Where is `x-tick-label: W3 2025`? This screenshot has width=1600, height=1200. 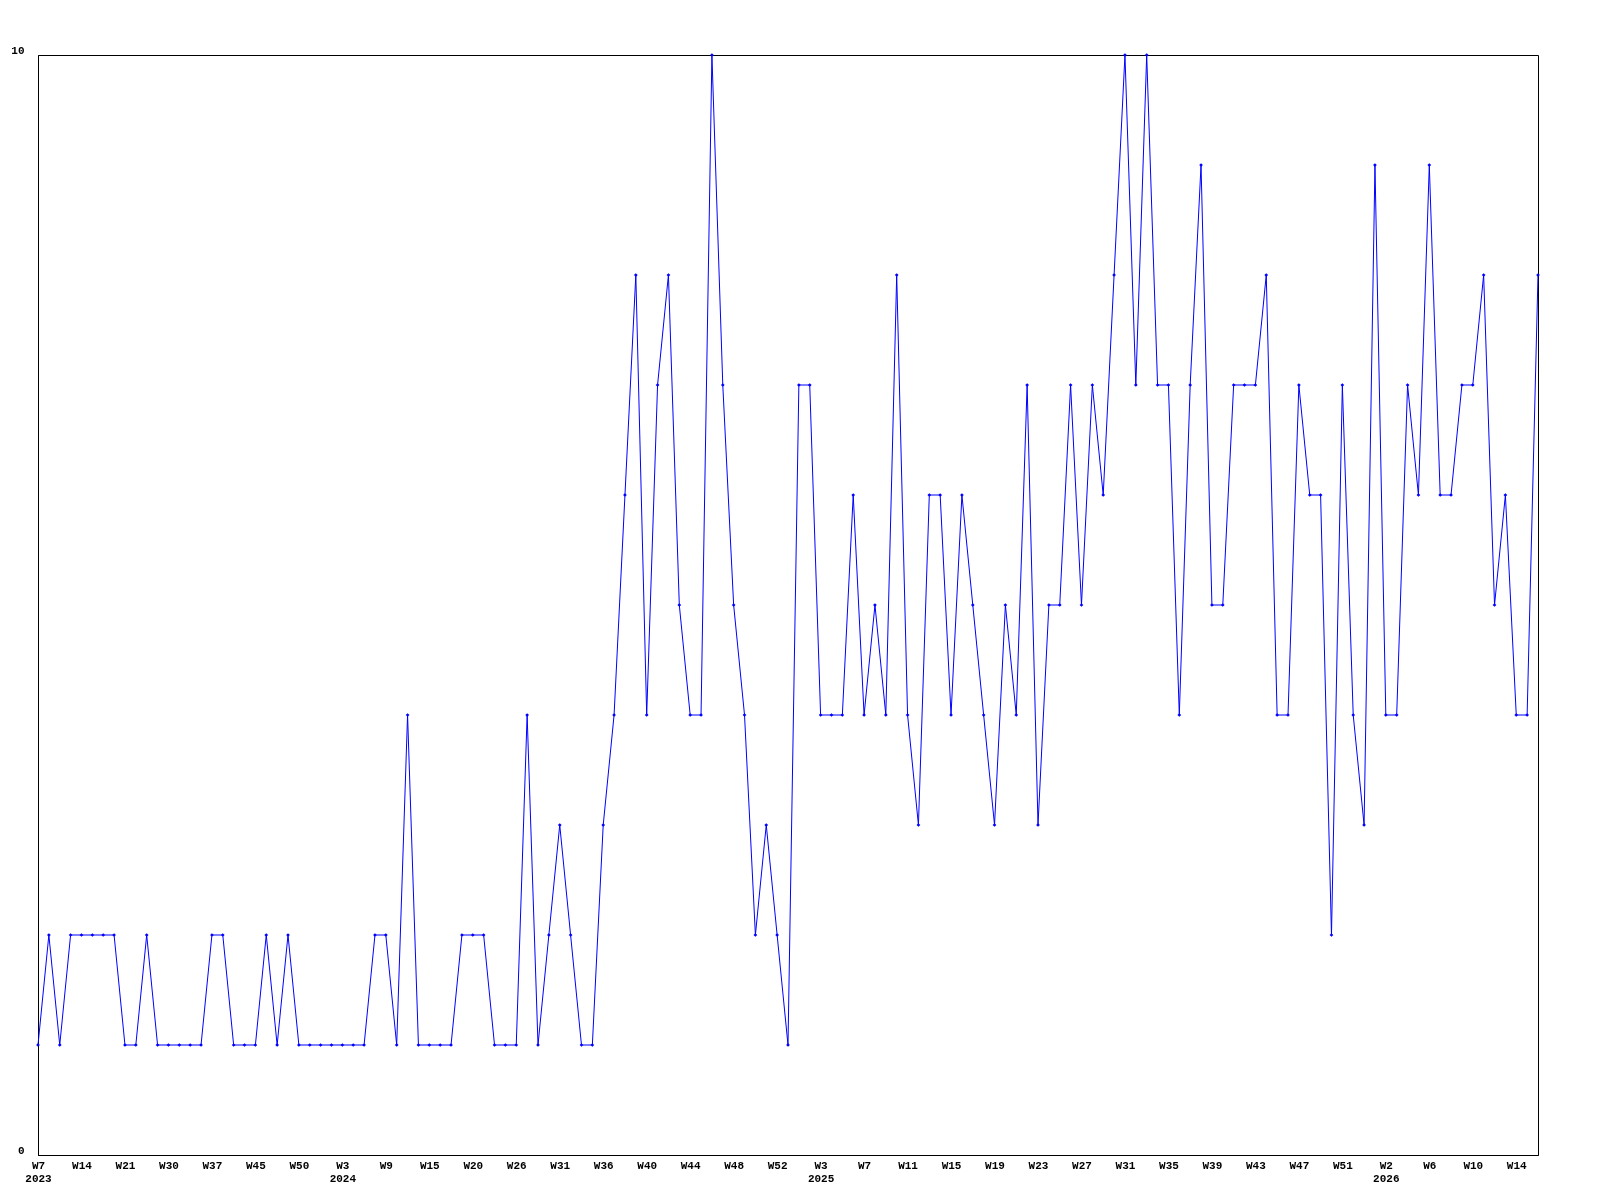
x-tick-label: W3 2025 is located at coordinates (821, 1172).